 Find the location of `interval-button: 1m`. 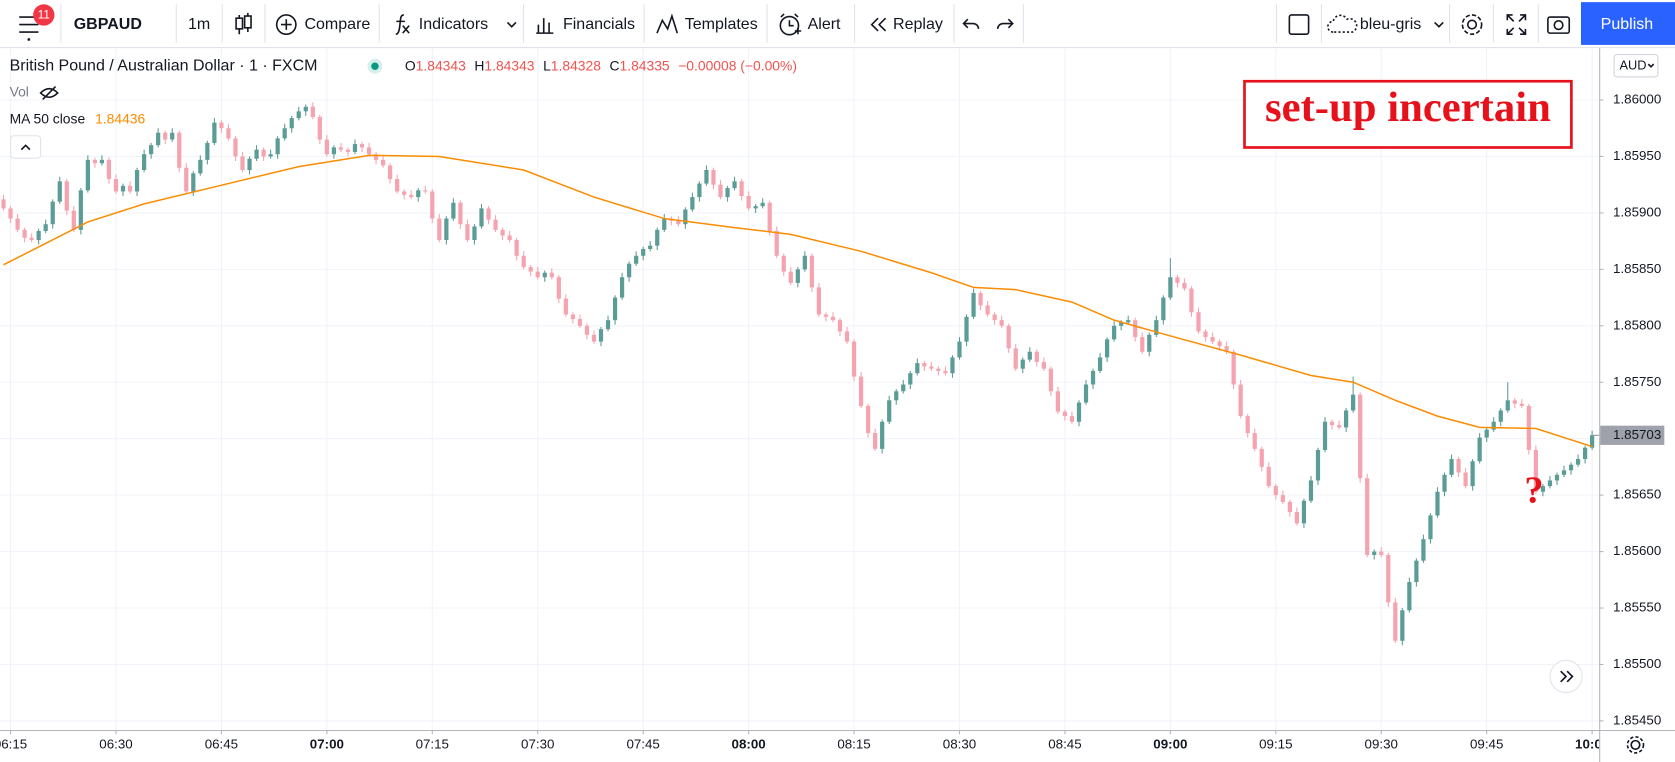

interval-button: 1m is located at coordinates (199, 24).